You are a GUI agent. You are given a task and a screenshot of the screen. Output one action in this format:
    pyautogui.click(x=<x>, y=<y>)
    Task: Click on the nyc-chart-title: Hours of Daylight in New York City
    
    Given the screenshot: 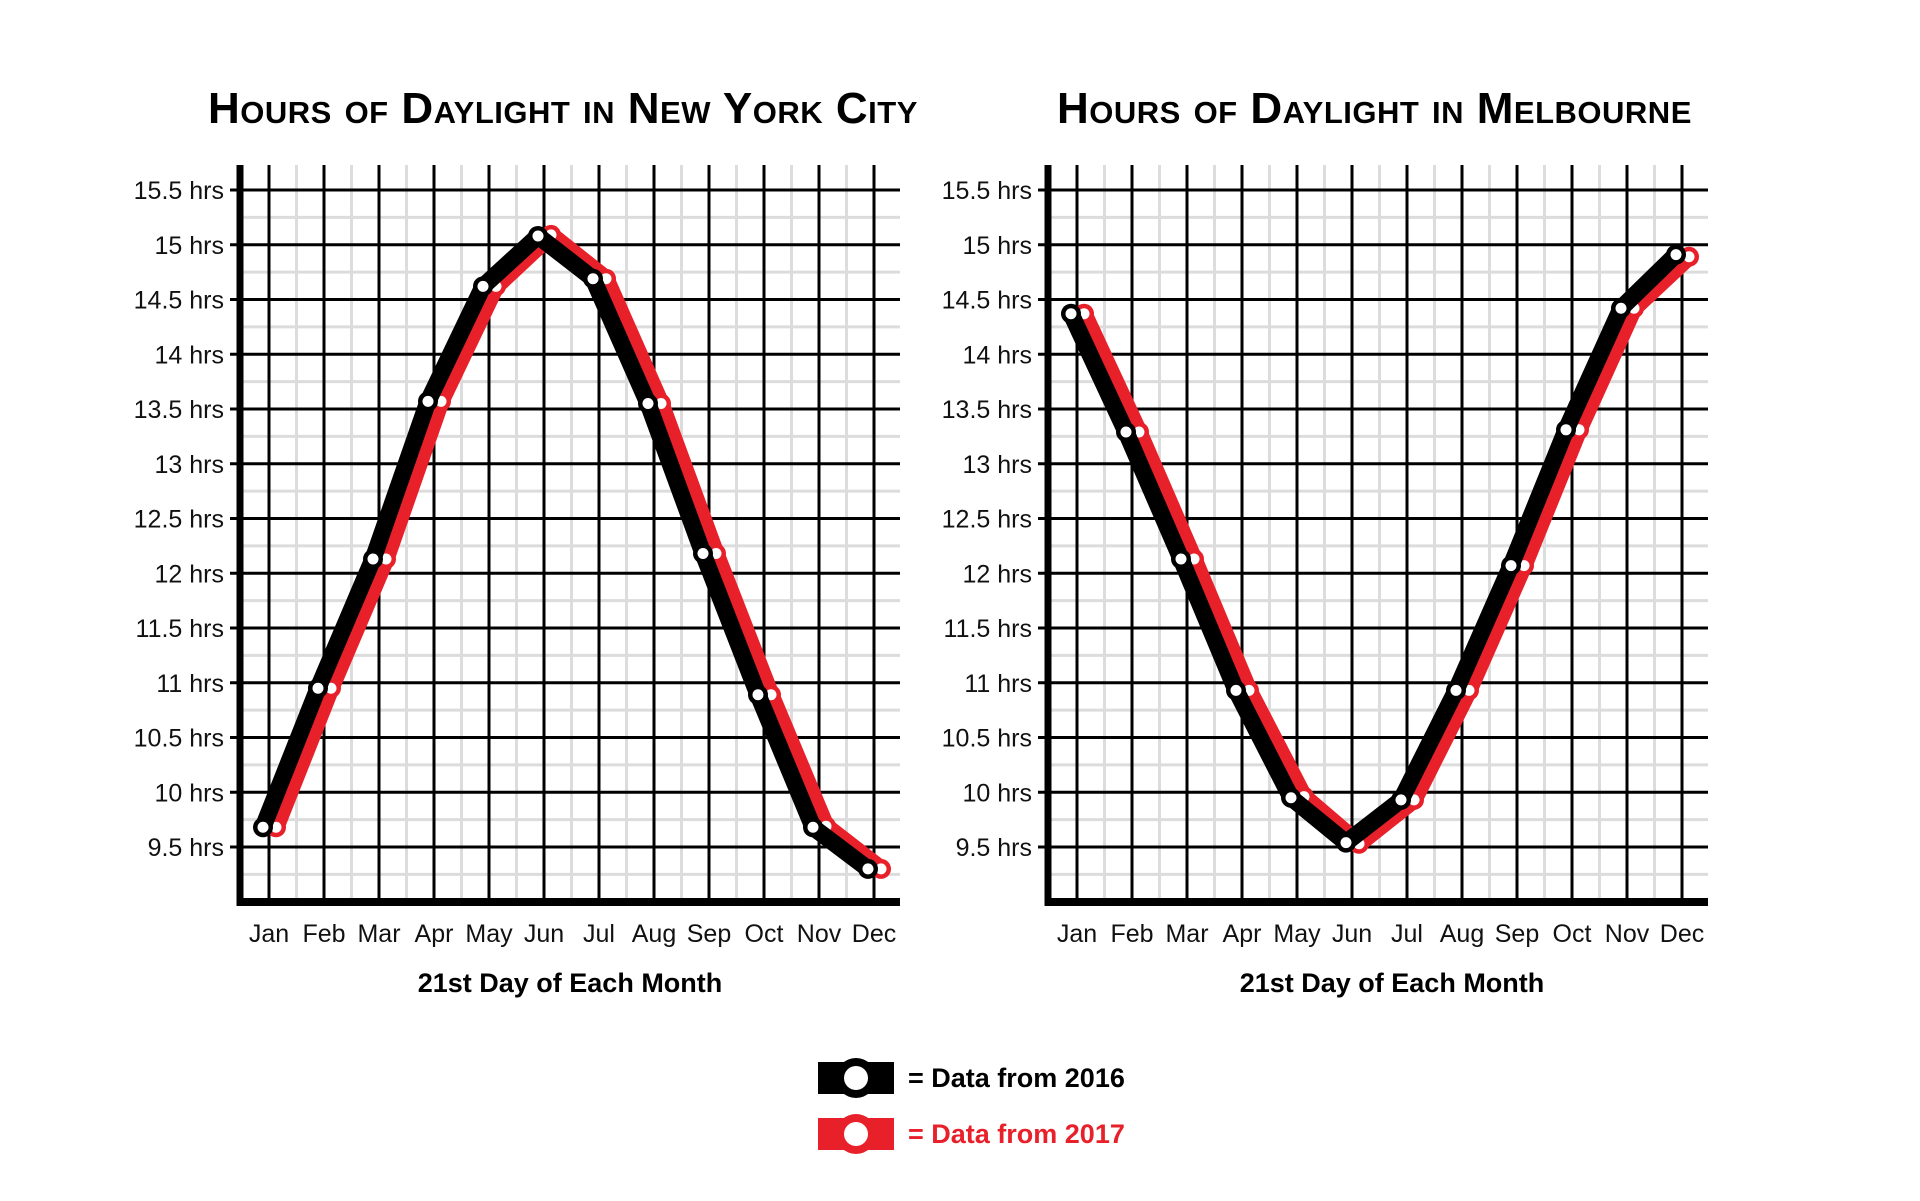 What is the action you would take?
    pyautogui.click(x=563, y=108)
    